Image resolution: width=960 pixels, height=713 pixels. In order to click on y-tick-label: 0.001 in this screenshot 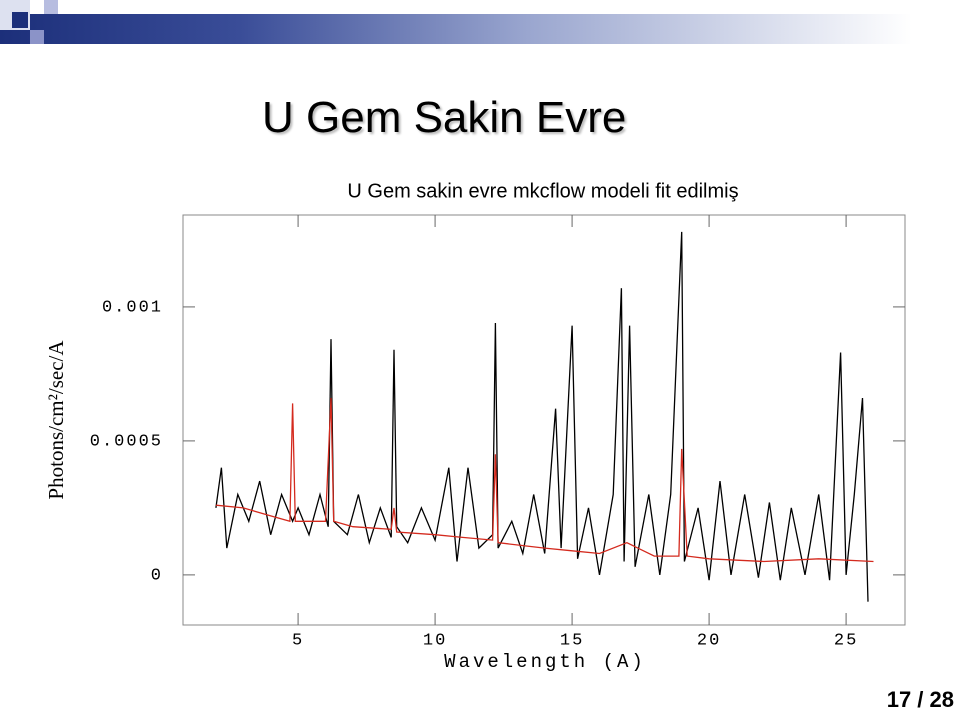, I will do `click(132, 307)`.